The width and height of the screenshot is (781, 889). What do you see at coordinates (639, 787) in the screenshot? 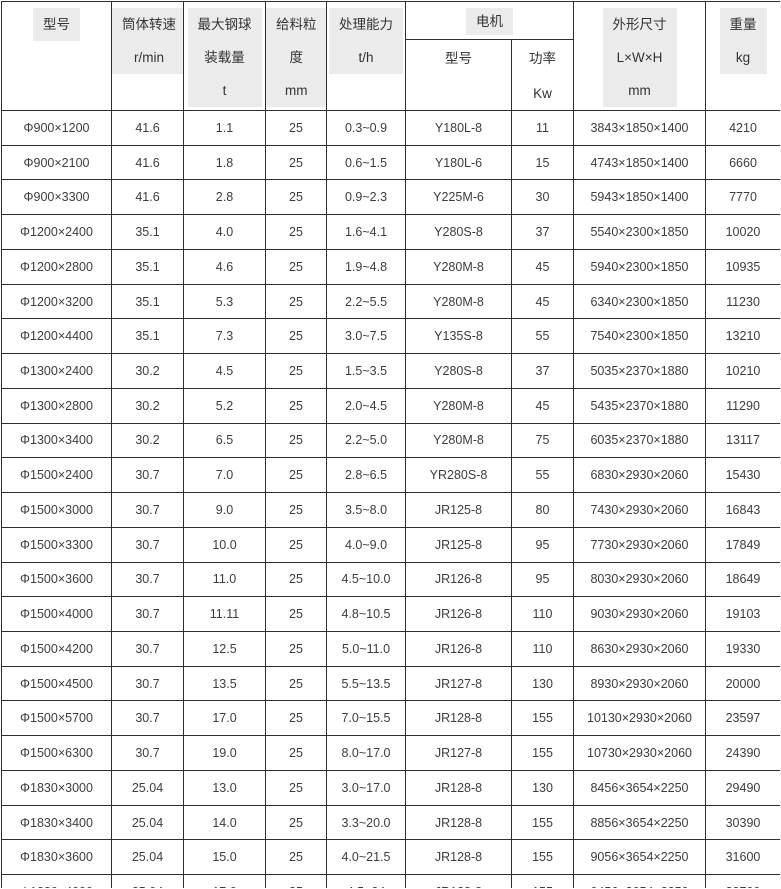
I see `cell-dimensions-mm: 8456×3654×2250` at bounding box center [639, 787].